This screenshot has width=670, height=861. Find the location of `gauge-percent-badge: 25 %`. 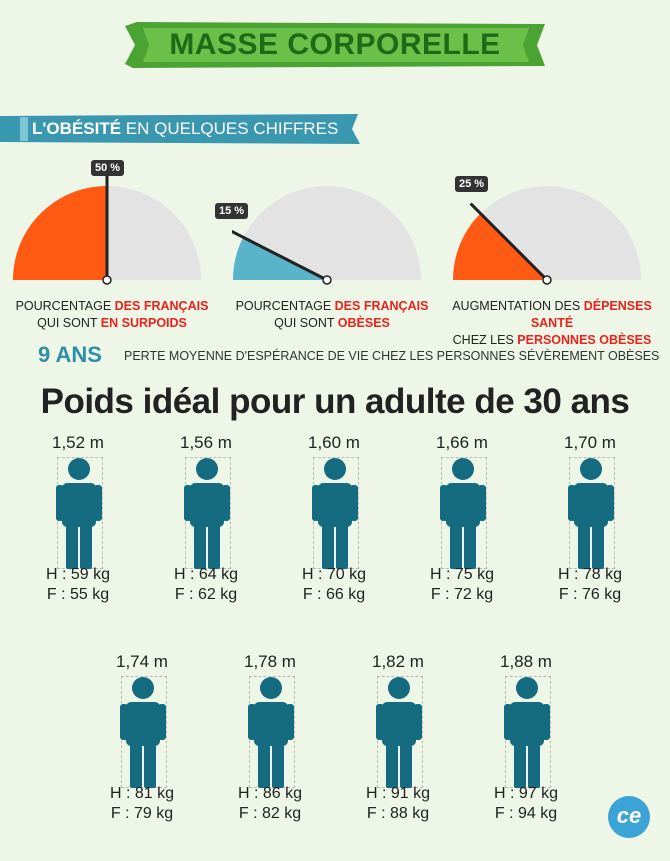

gauge-percent-badge: 25 % is located at coordinates (472, 184).